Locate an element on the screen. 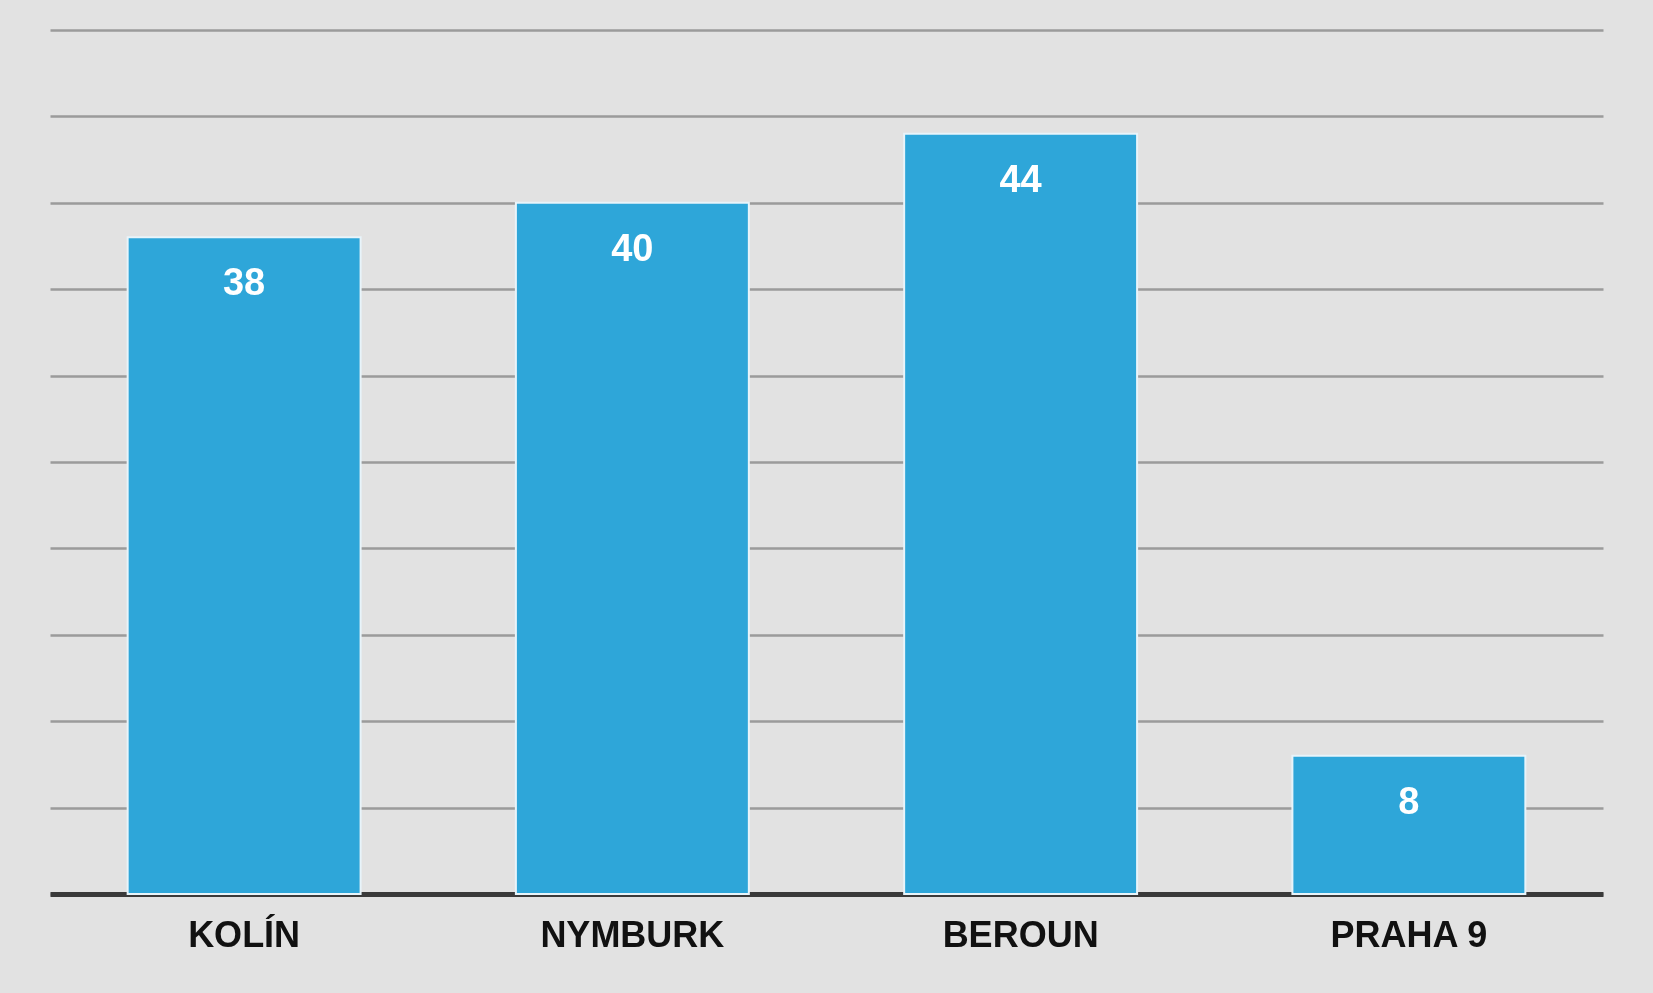 Image resolution: width=1653 pixels, height=993 pixels. data-label: 8 is located at coordinates (1409, 800).